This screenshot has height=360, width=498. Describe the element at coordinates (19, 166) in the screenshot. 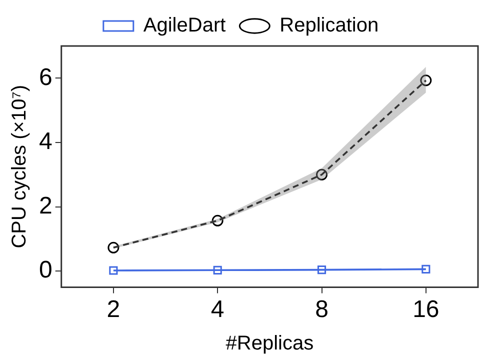

I see `y-axis-title: CPU cycles (×10⁷)` at that location.